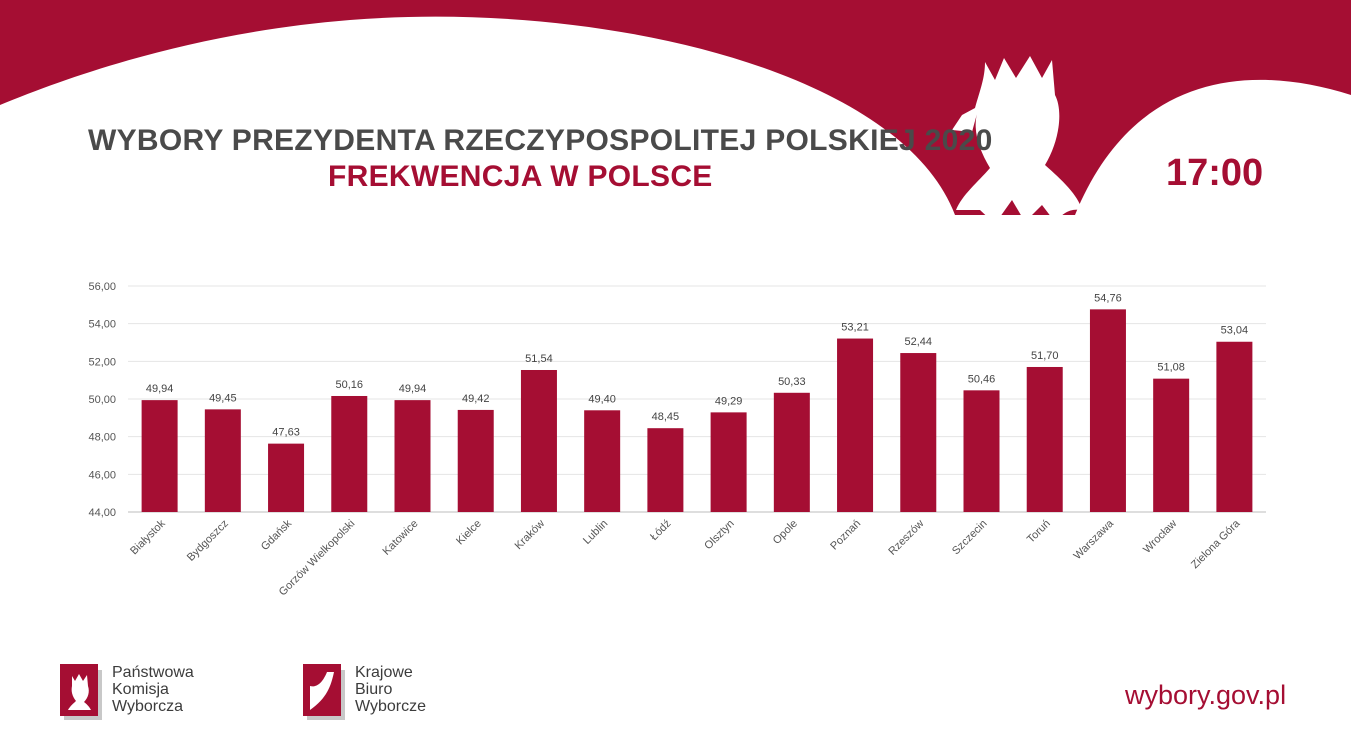  I want to click on x-tick-label: Poznań, so click(845, 535).